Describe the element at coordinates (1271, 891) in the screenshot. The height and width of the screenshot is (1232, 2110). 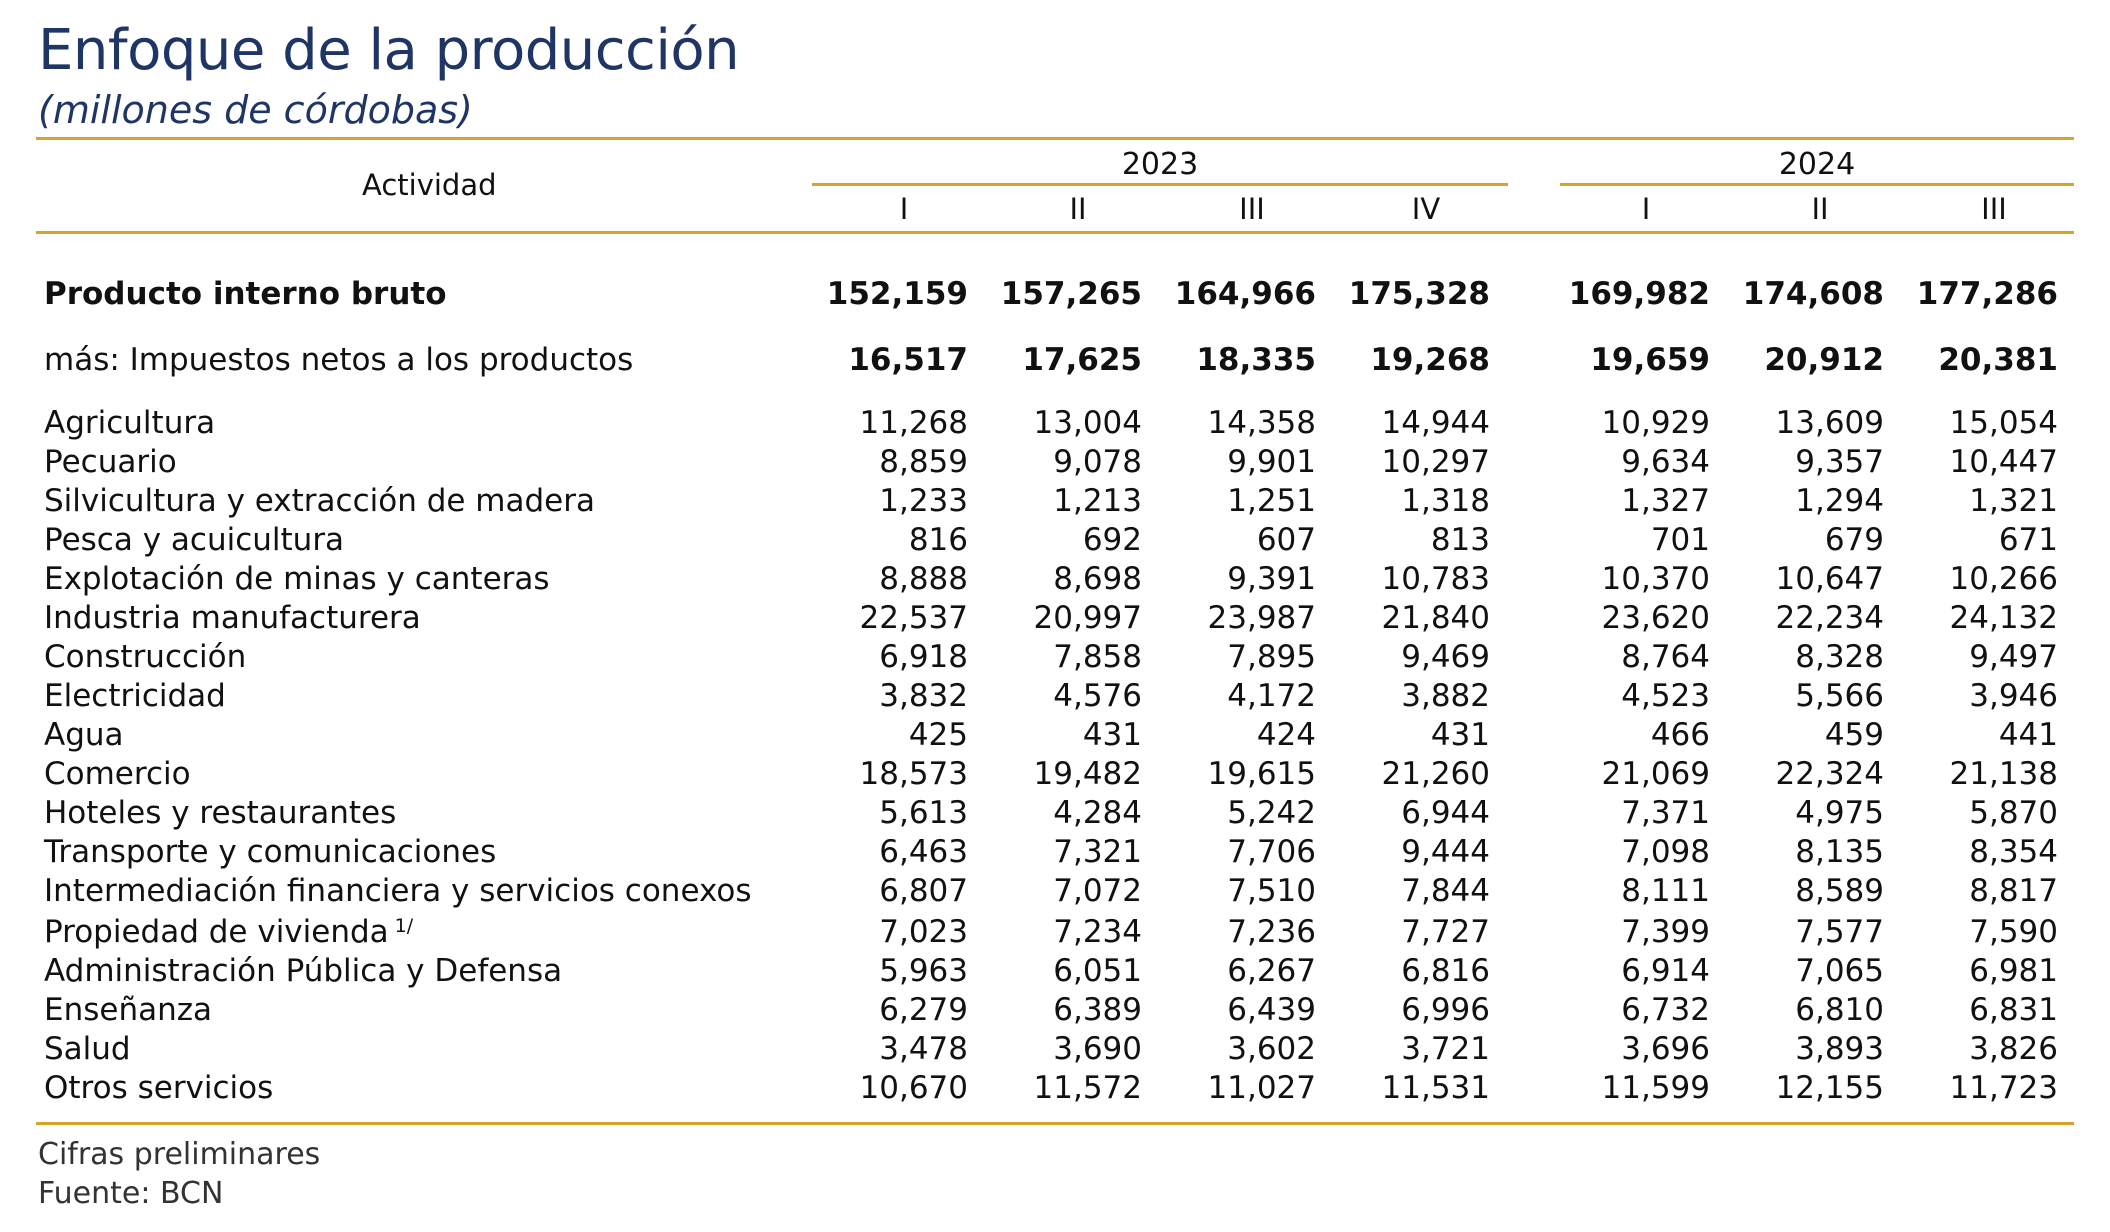
I see `cell-value: 7,510` at that location.